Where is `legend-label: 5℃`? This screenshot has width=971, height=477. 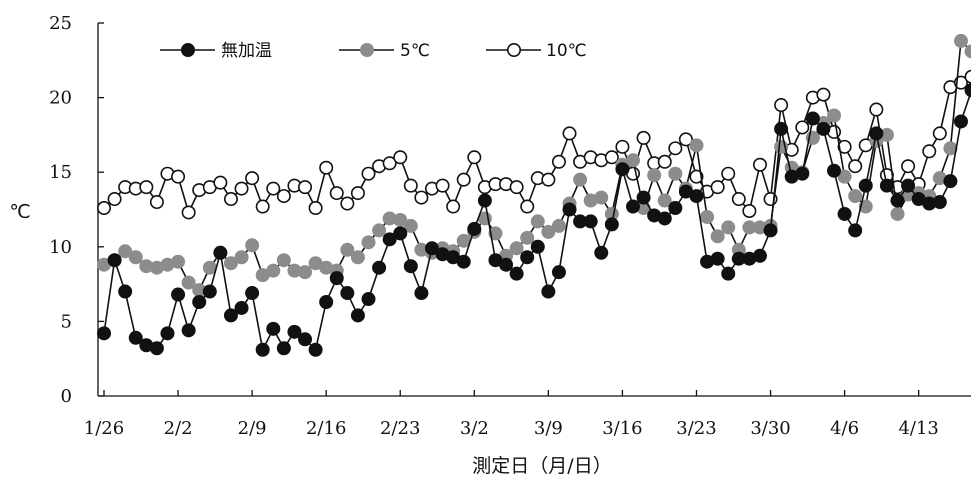 legend-label: 5℃ is located at coordinates (415, 51).